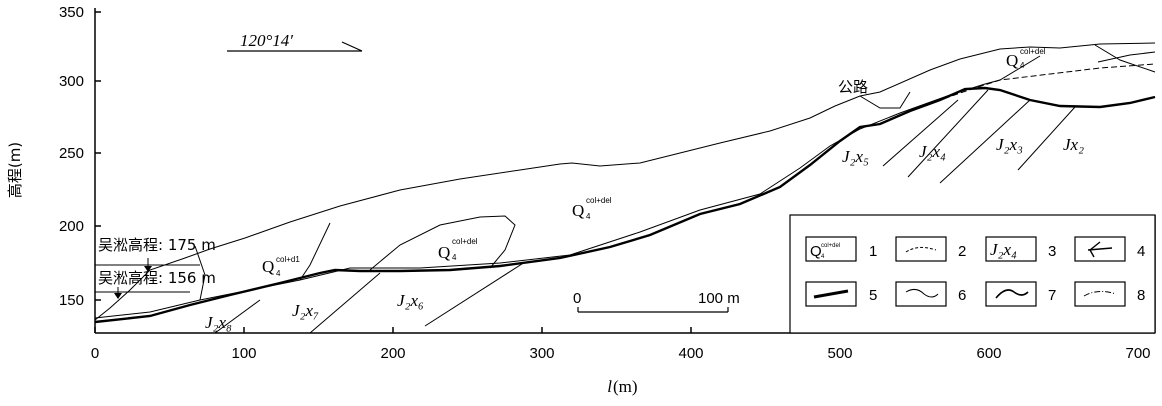 The height and width of the screenshot is (406, 1162). I want to click on svg-text: 2, so click(962, 251).